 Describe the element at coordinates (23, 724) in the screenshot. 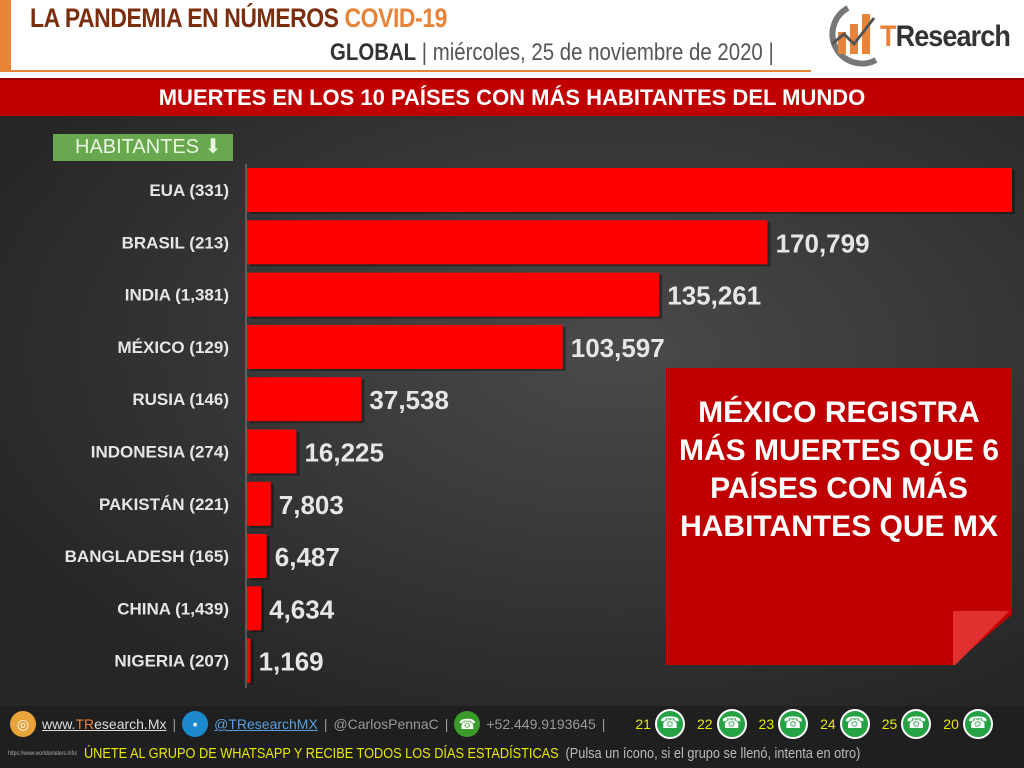

I see `globe-icon: ◎` at that location.